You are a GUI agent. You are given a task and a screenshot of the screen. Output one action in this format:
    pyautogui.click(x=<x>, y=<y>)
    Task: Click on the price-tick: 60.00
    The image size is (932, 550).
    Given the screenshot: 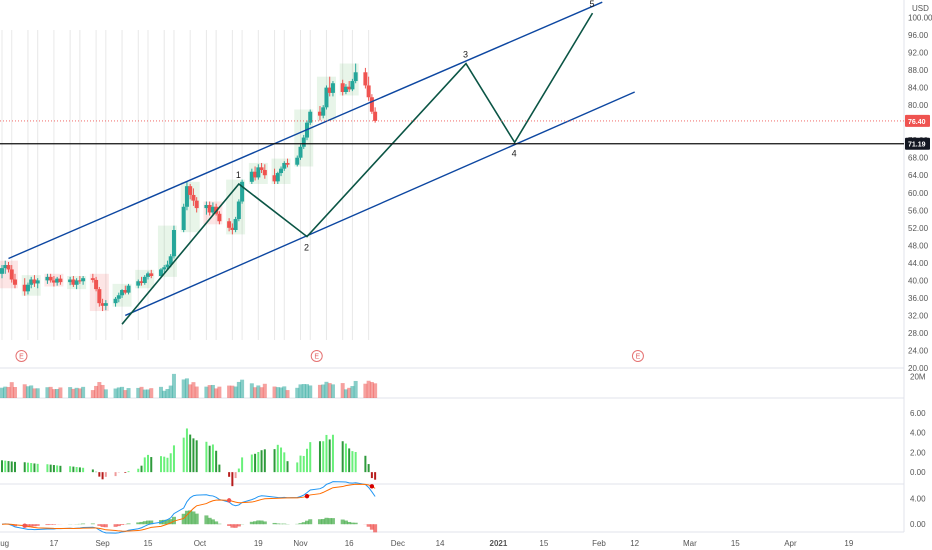 What is the action you would take?
    pyautogui.click(x=918, y=193)
    